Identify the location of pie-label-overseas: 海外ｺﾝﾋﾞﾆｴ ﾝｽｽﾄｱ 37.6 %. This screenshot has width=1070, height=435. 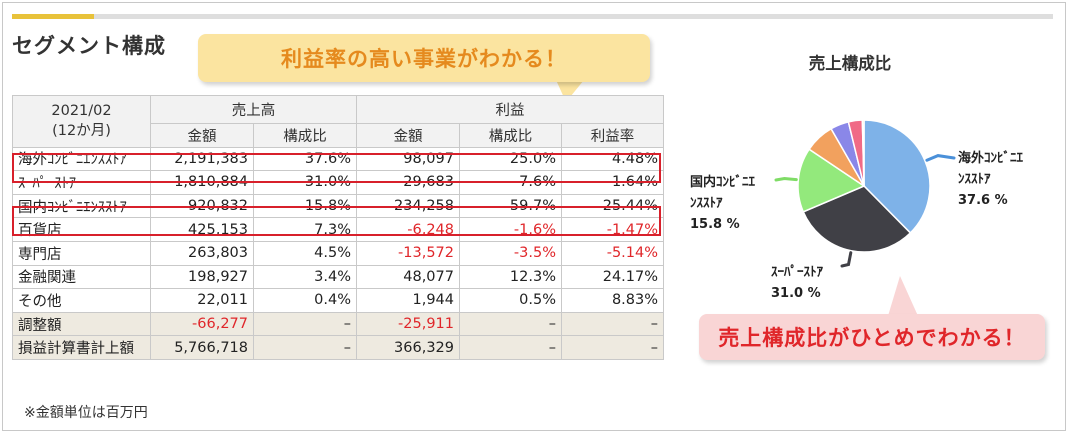
(990, 179).